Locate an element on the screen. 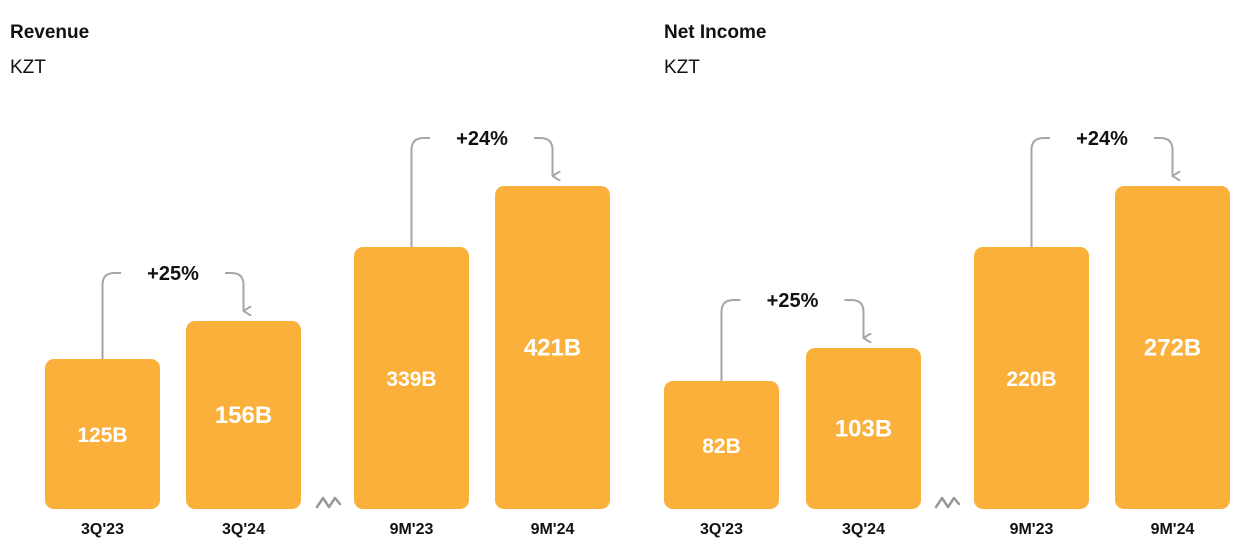 The height and width of the screenshot is (559, 1252). bar-value-label: 156B is located at coordinates (243, 415).